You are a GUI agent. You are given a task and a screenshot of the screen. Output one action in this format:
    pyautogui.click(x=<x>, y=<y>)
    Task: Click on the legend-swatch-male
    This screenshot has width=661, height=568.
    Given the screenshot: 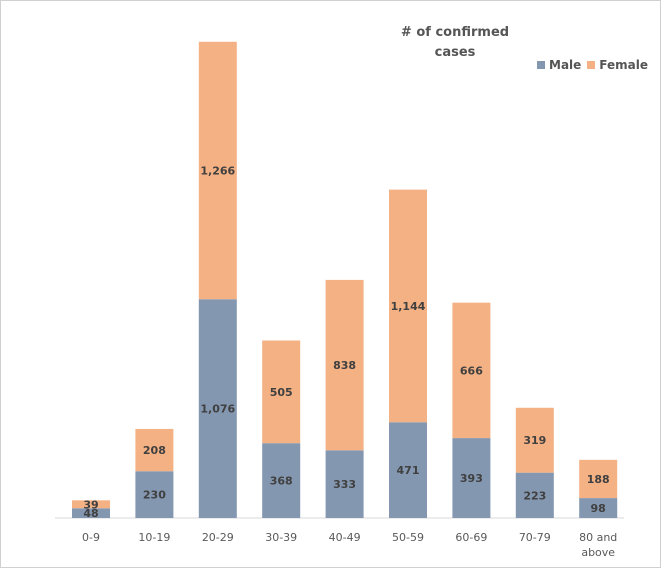 What is the action you would take?
    pyautogui.click(x=541, y=65)
    